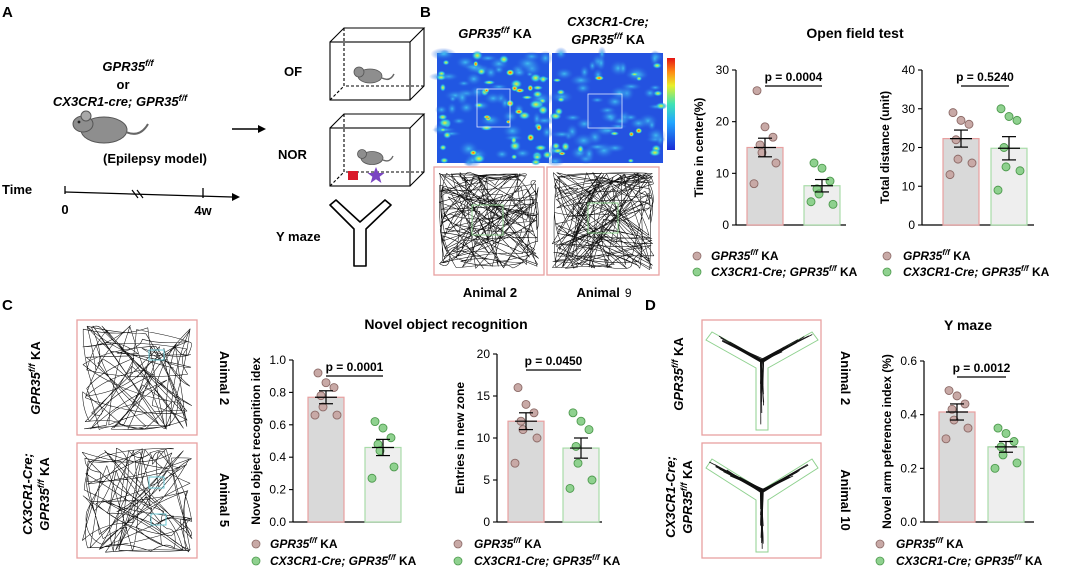 This screenshot has height=581, width=1080. What do you see at coordinates (152, 193) in the screenshot?
I see `timeline-arrow` at bounding box center [152, 193].